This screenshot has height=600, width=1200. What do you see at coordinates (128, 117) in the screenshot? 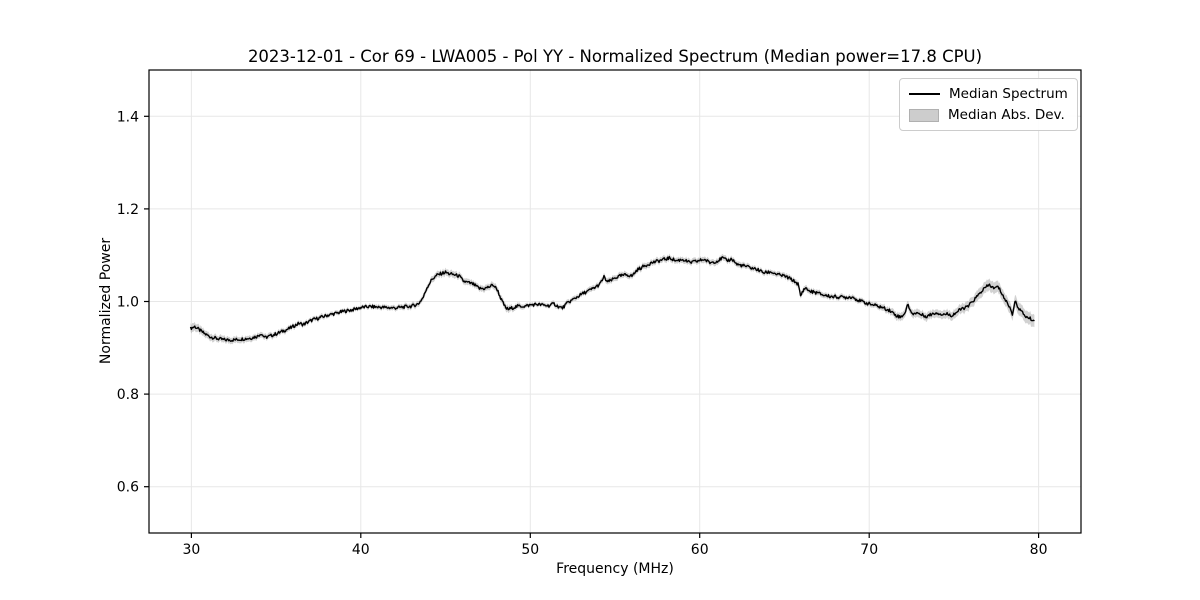
I see `y-tick-label: 1.4` at bounding box center [128, 117].